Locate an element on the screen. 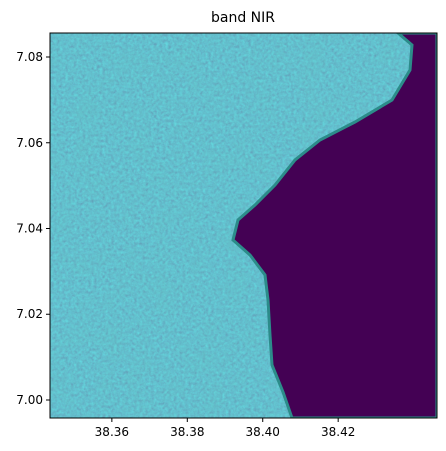 The width and height of the screenshot is (446, 451). x-tick-label: 38.42 is located at coordinates (338, 432).